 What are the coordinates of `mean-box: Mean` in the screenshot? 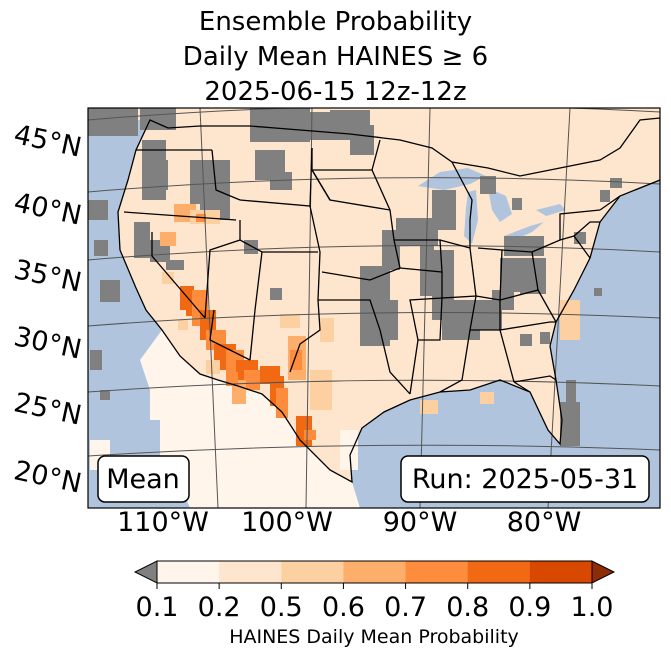 It's located at (143, 479).